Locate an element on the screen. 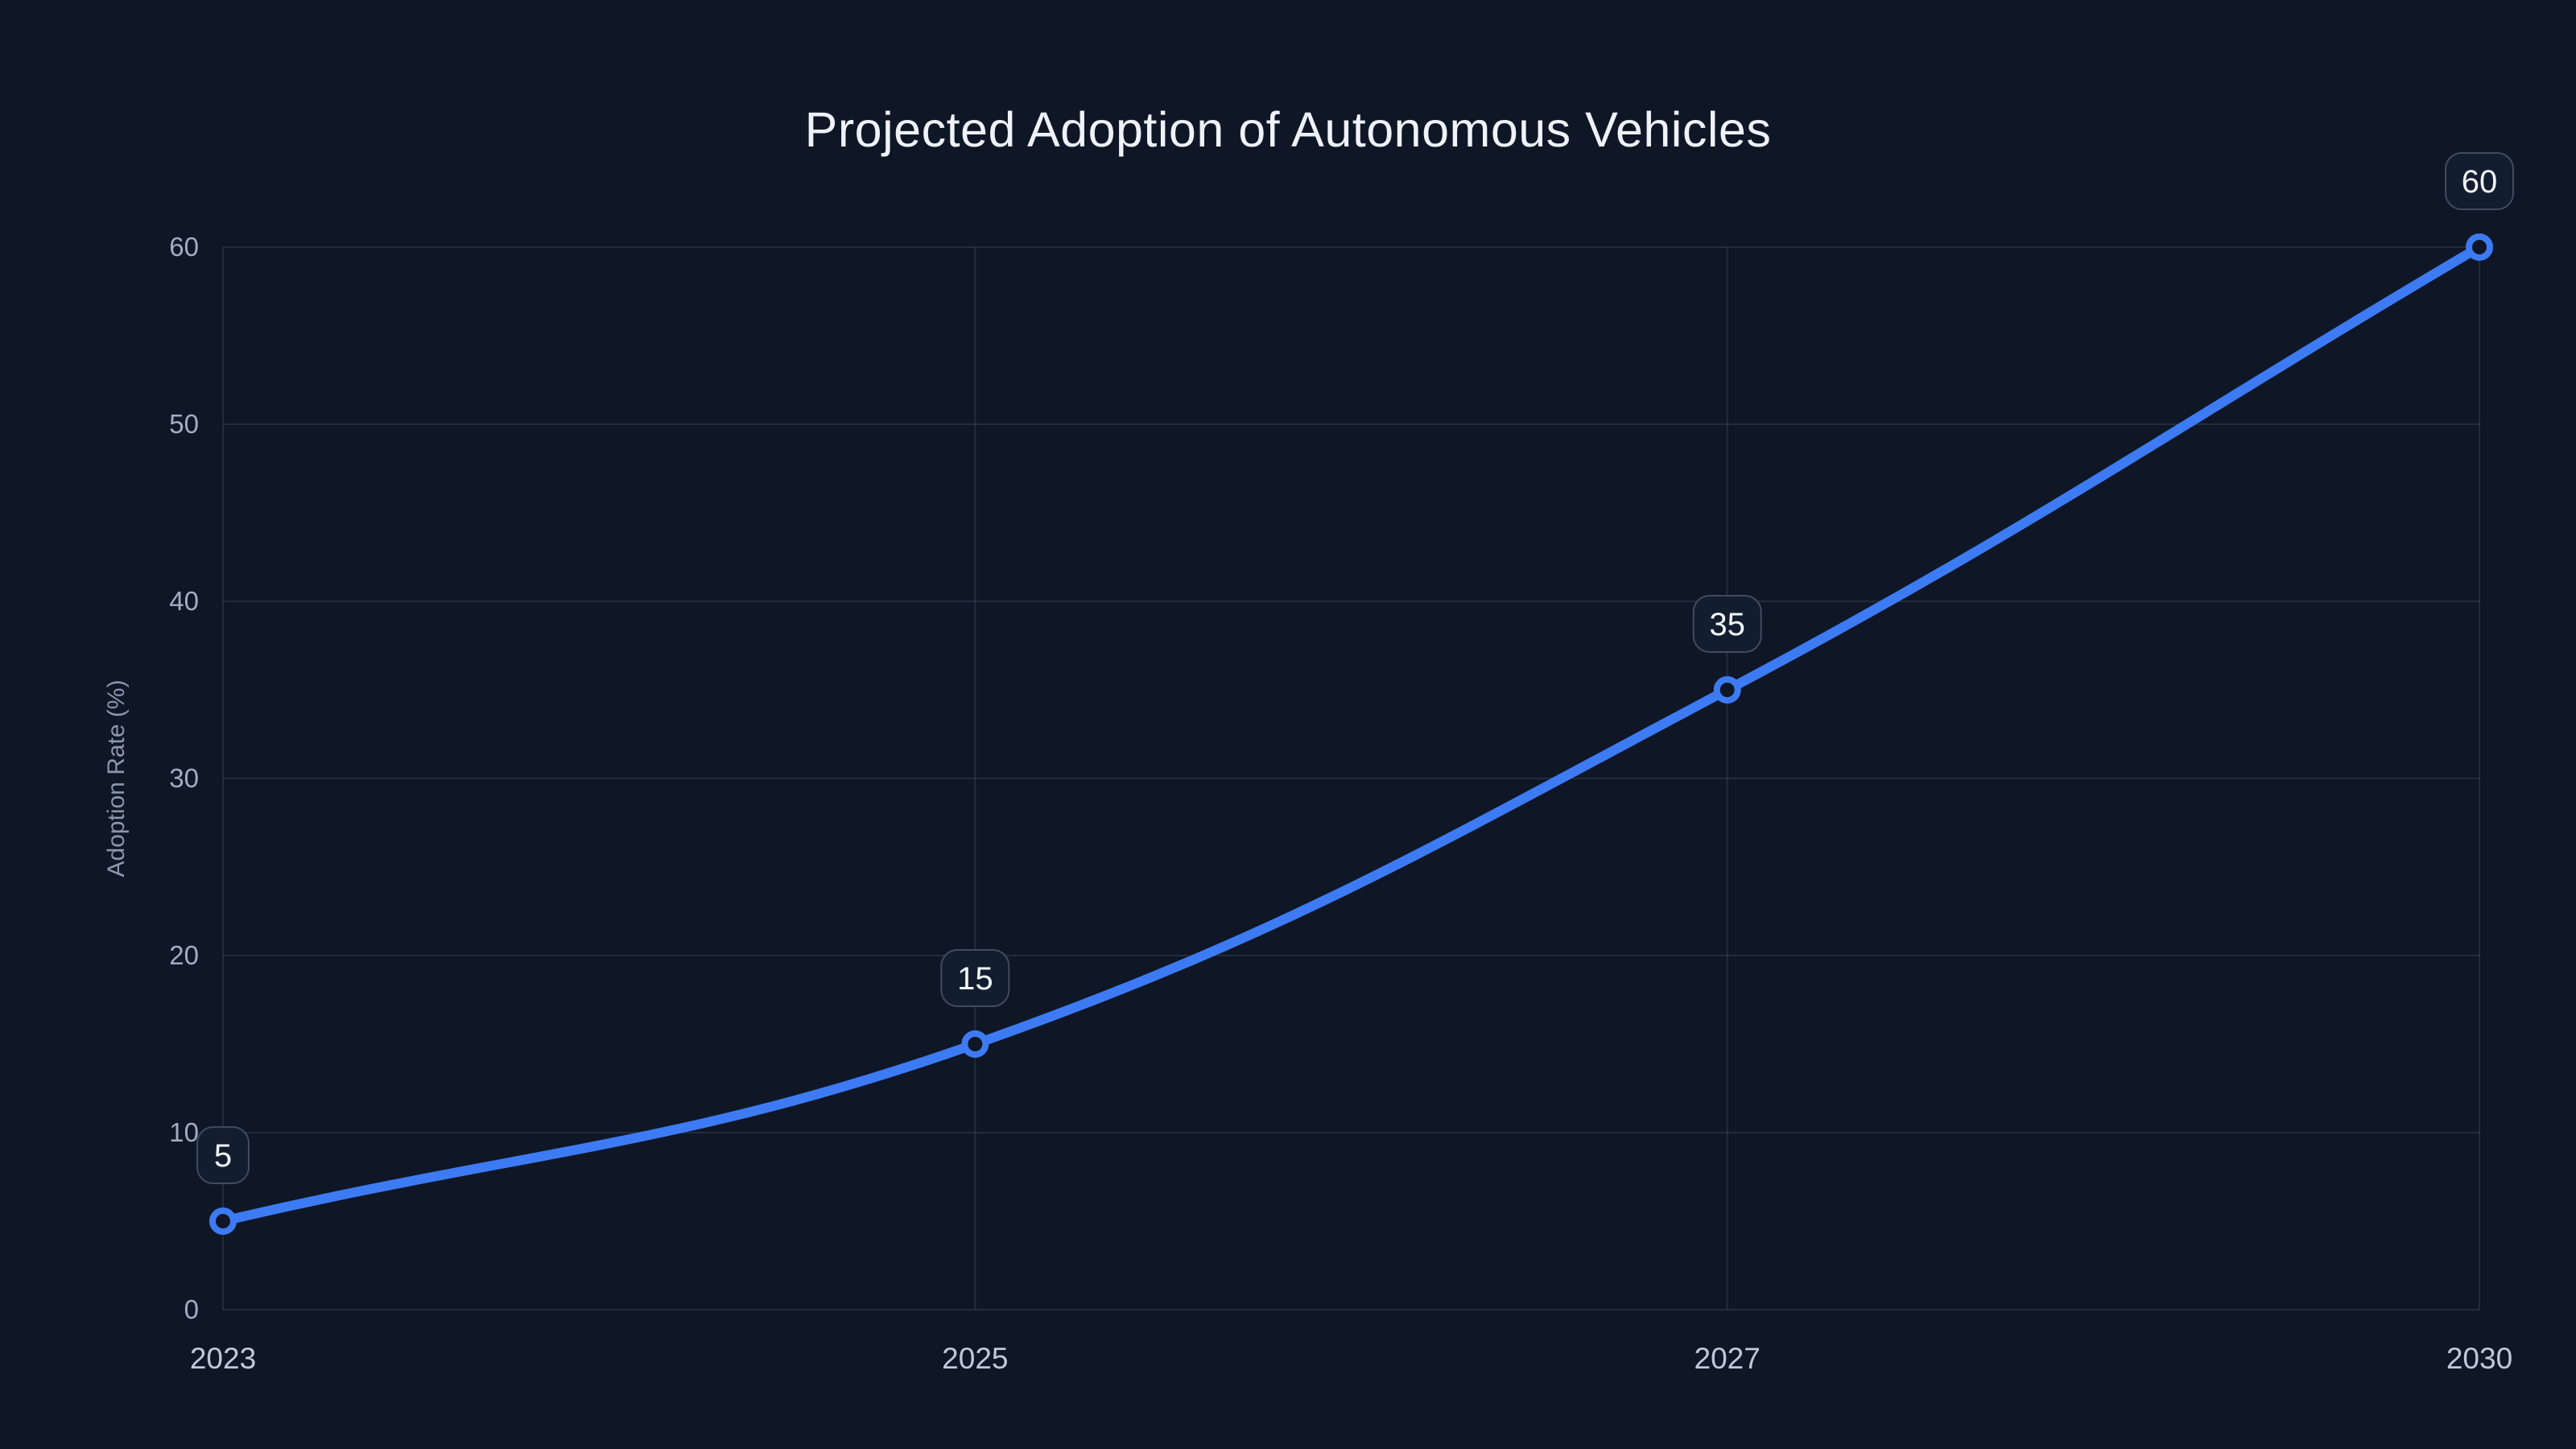  y-tick-label: 10 is located at coordinates (184, 1132).